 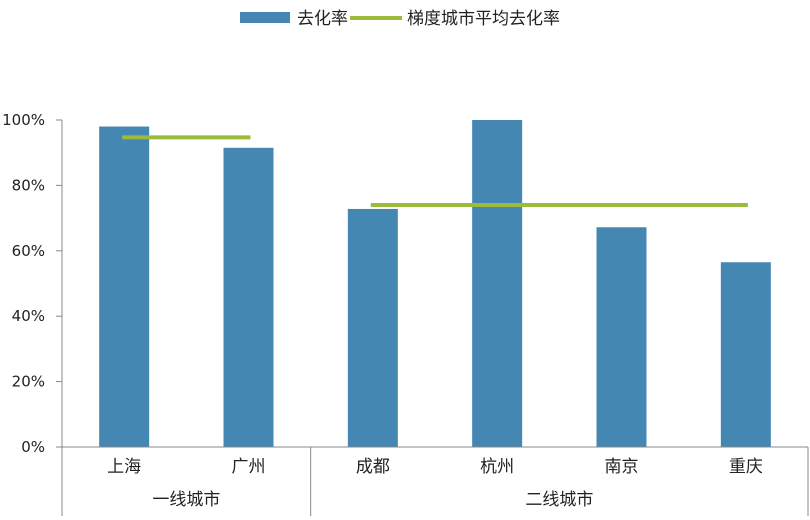 I want to click on y-tick-label: 40%, so click(x=28, y=316).